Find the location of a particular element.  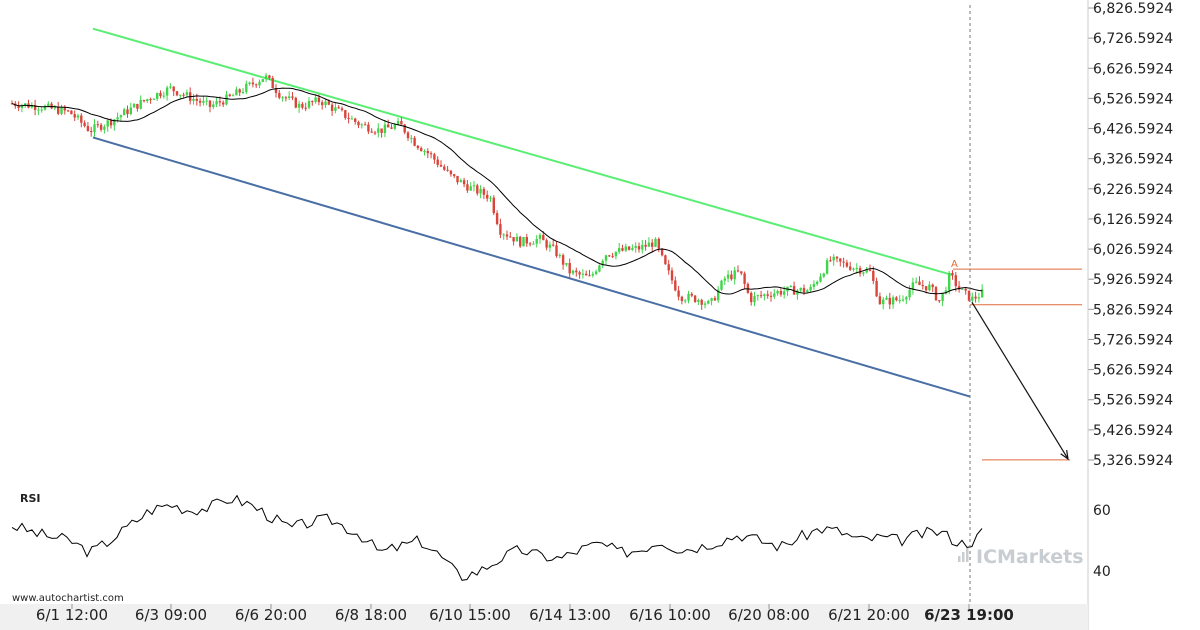

forecast-arrow-head is located at coordinates (1064, 455).